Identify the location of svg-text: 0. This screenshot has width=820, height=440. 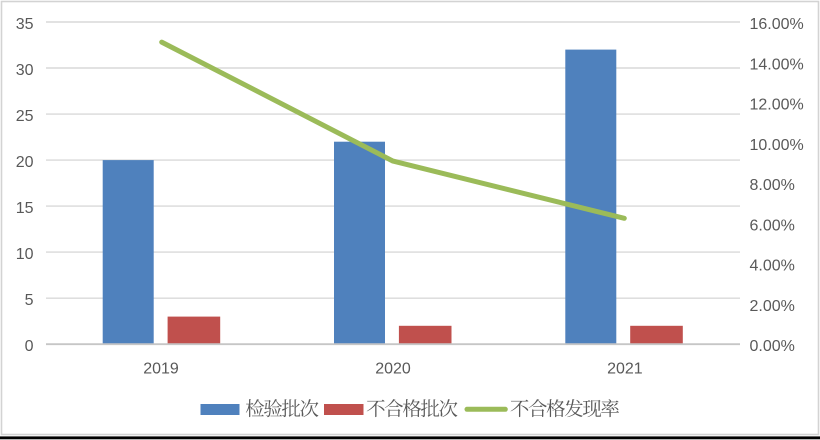
(29, 346).